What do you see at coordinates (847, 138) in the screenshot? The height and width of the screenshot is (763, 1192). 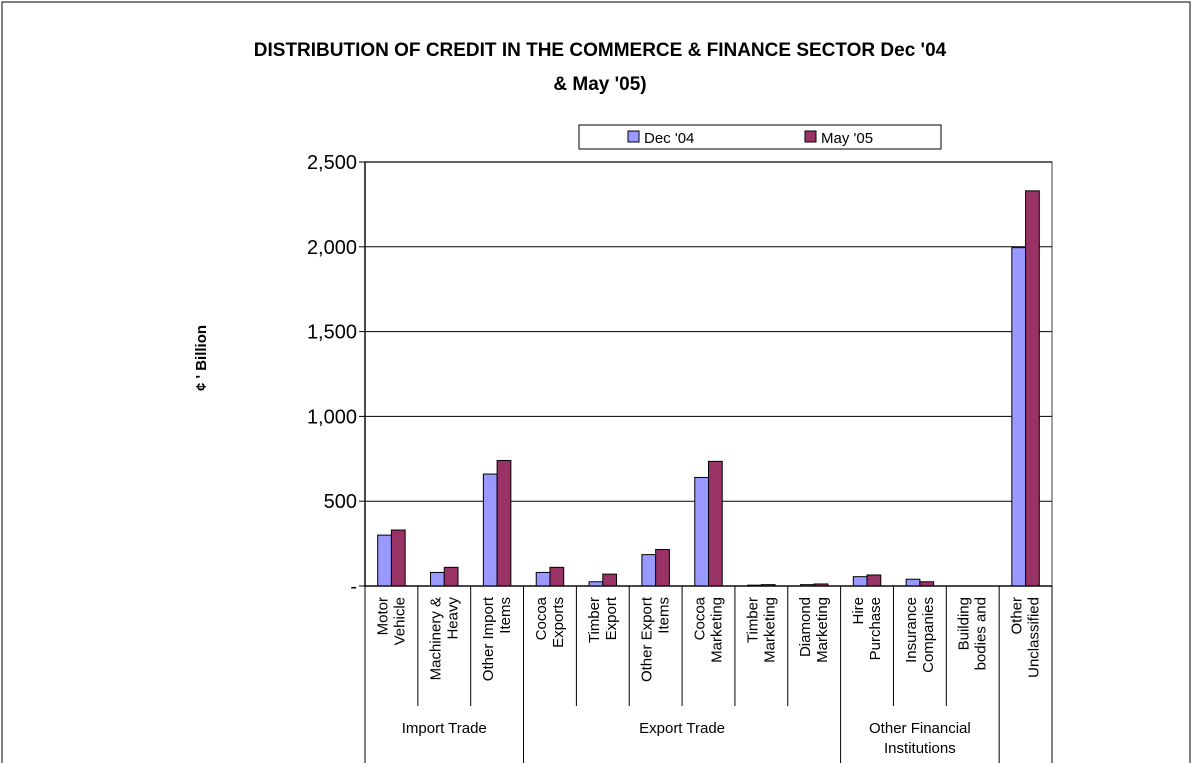 I see `legend-label-may-05: May '05` at bounding box center [847, 138].